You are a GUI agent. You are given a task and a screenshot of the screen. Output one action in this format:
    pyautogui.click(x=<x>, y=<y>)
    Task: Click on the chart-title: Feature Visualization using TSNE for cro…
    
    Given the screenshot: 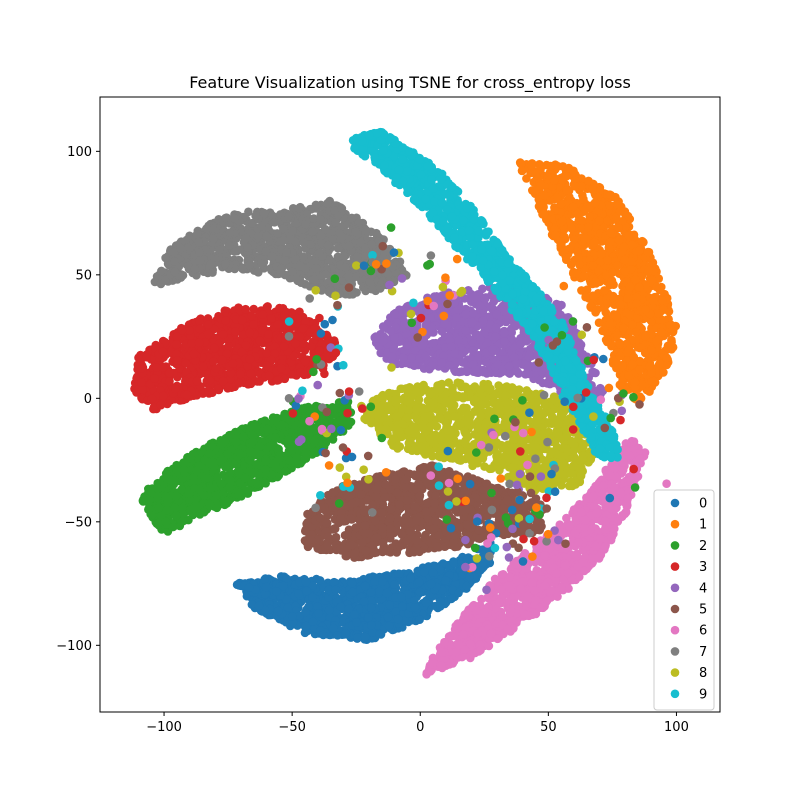 What is the action you would take?
    pyautogui.click(x=410, y=83)
    